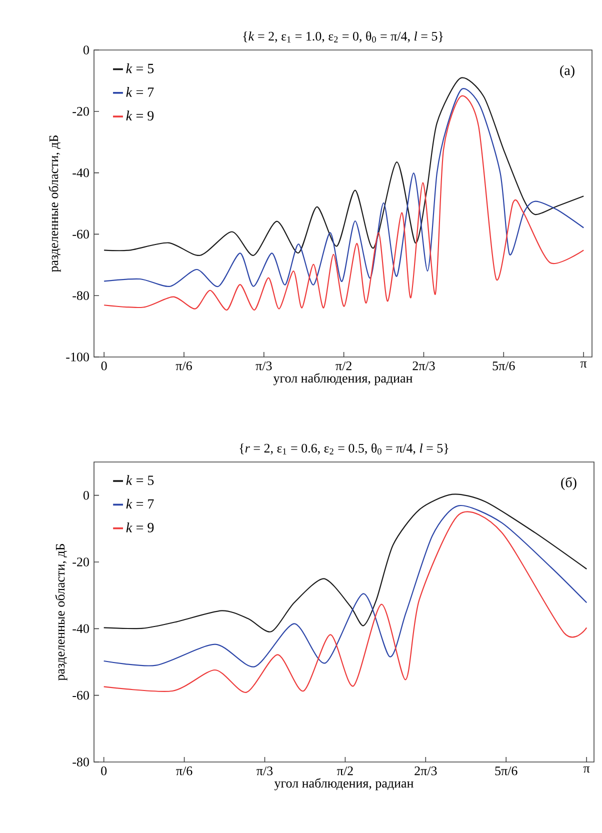 The height and width of the screenshot is (833, 602). What do you see at coordinates (567, 71) in the screenshot?
I see `annotation: (a)` at bounding box center [567, 71].